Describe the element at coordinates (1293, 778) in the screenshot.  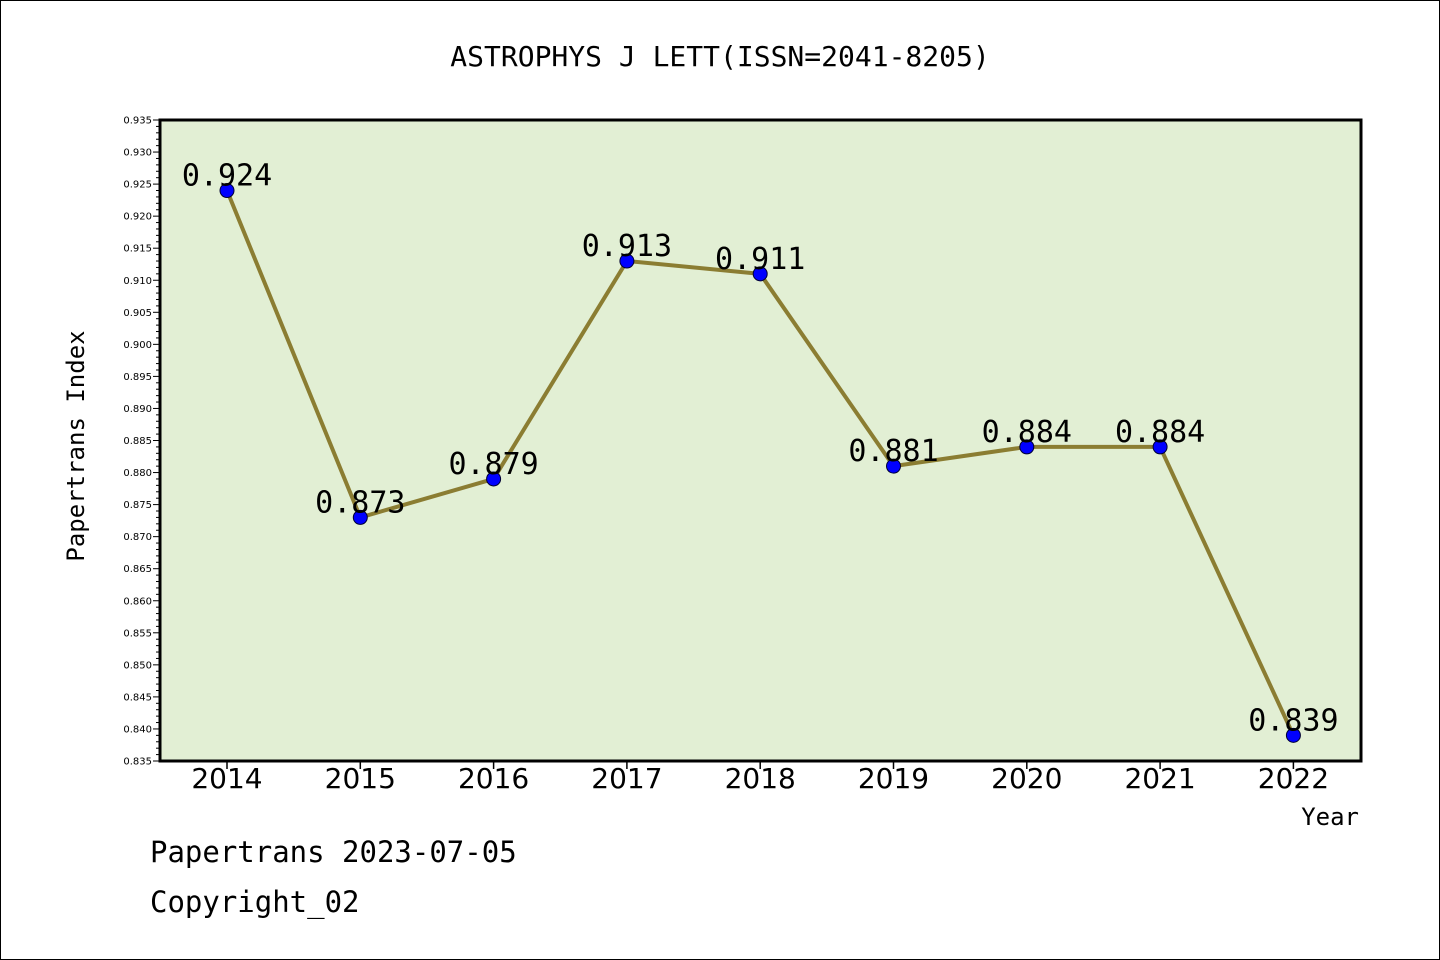
I see `x-tick-label: 2022` at that location.